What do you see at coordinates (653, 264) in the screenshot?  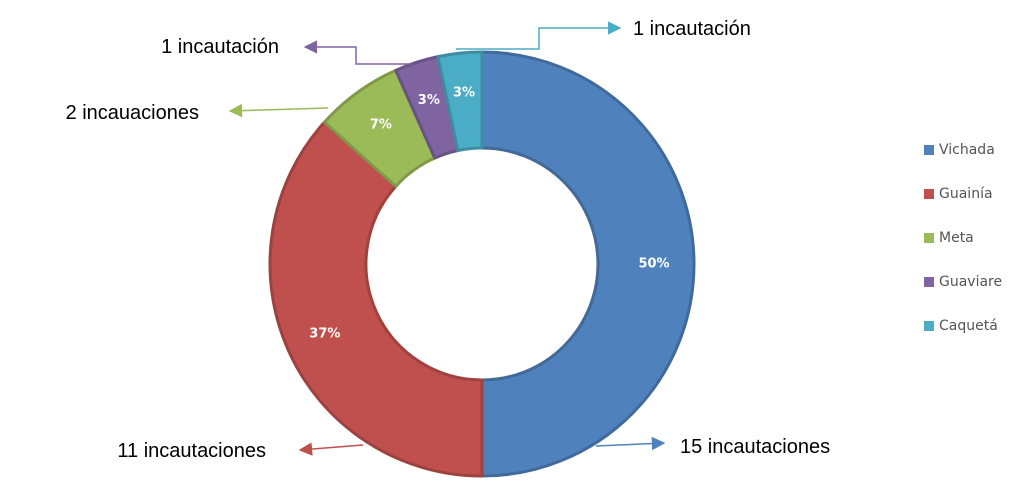 I see `percent-label-vichada: 50%` at bounding box center [653, 264].